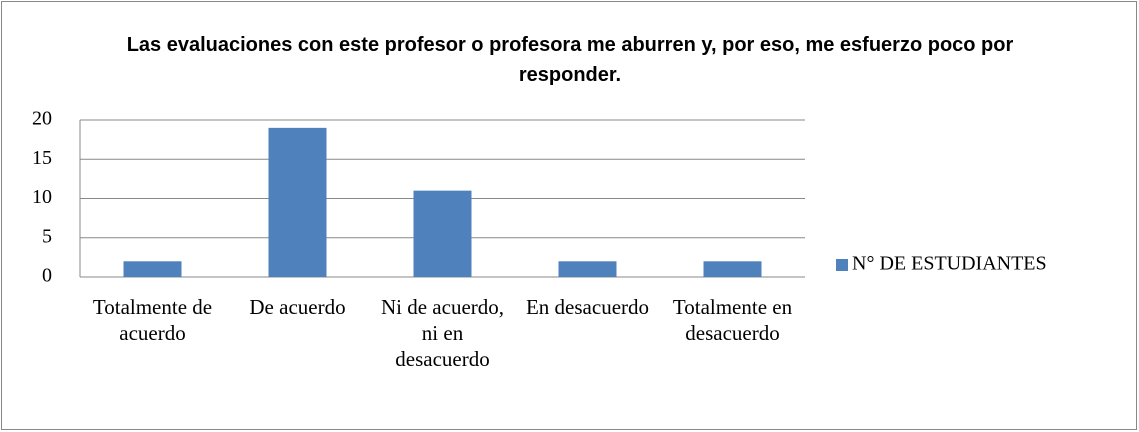  Describe the element at coordinates (297, 307) in the screenshot. I see `x-tick-label: De acuerdo` at that location.